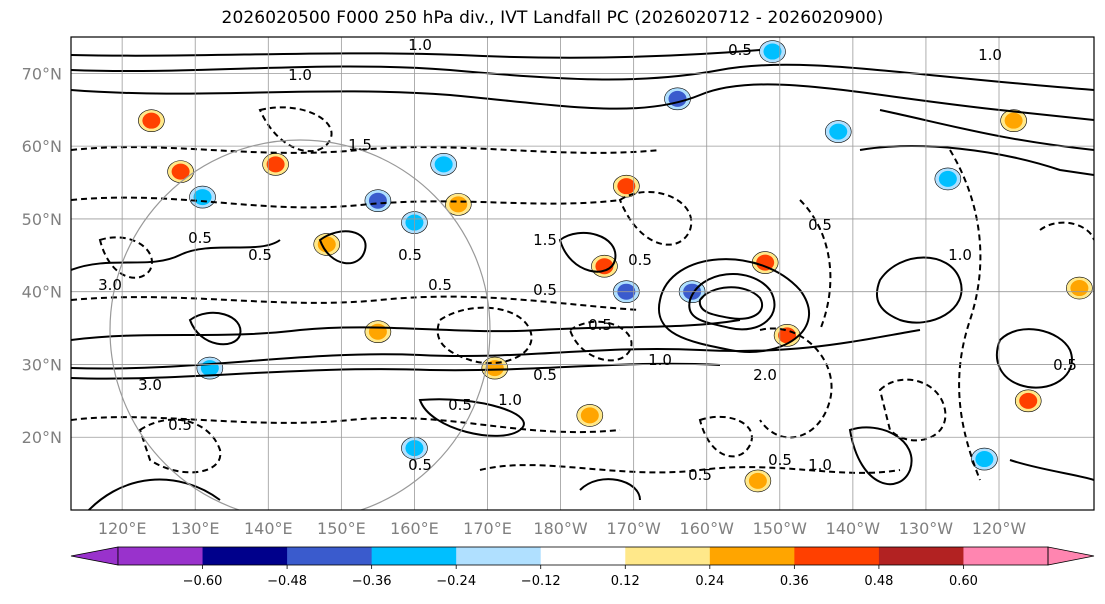 This screenshot has height=604, width=1105. Describe the element at coordinates (926, 528) in the screenshot. I see `longitude-label: 130°W` at that location.